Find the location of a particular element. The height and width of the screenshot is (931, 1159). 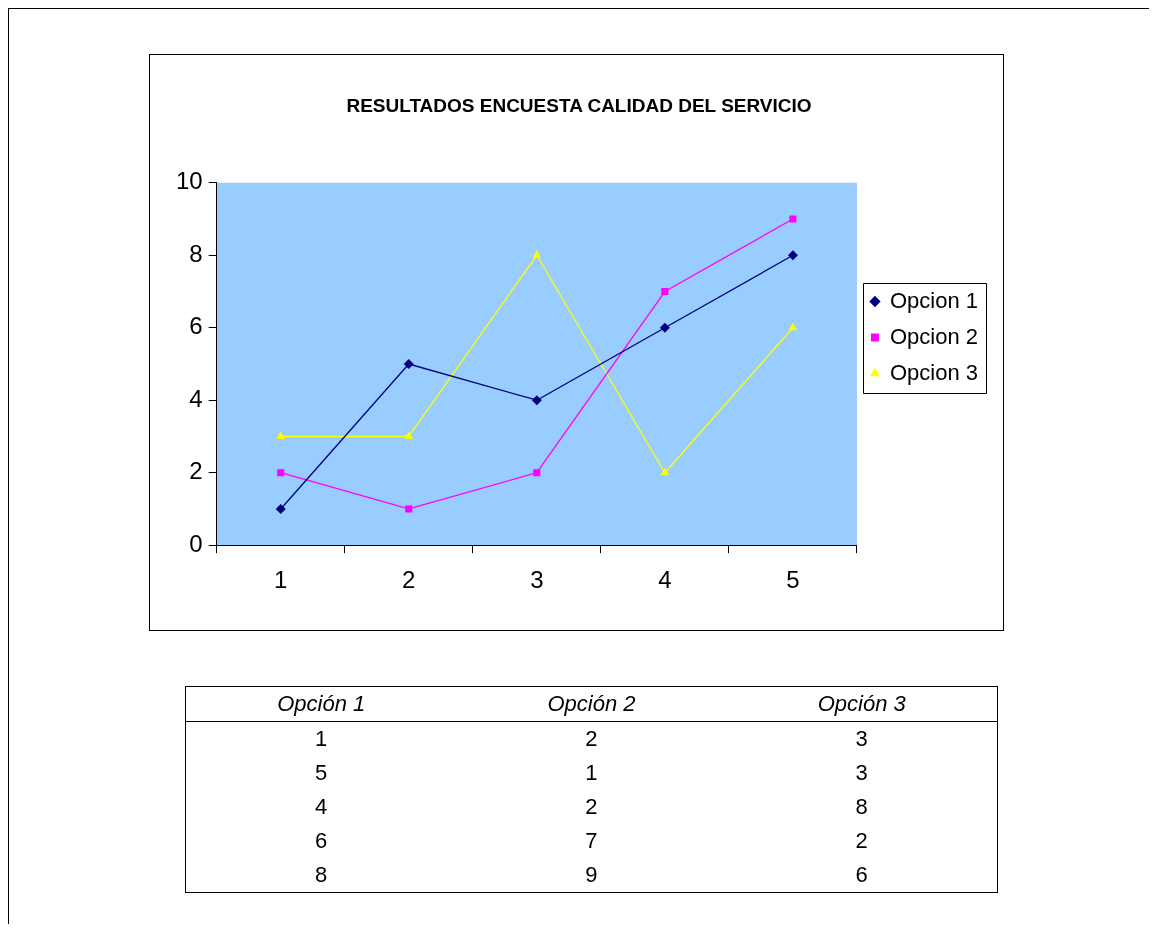

text: Opción 3 is located at coordinates (862, 704).